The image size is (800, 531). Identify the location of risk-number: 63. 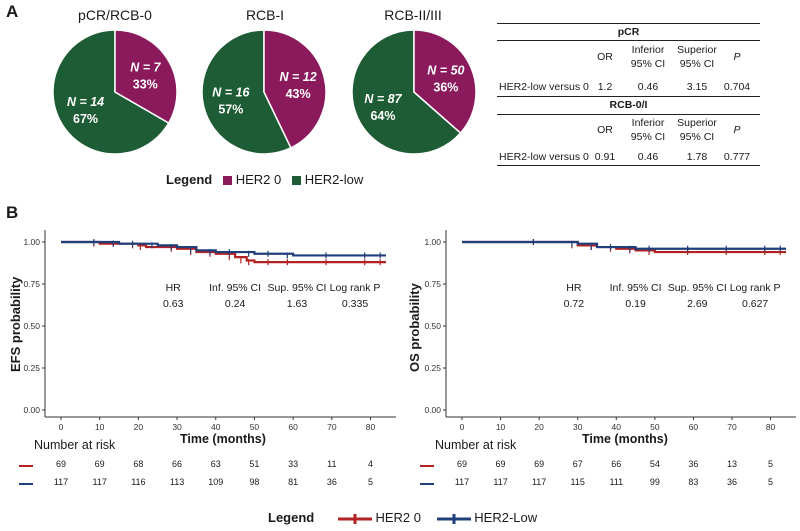
(215, 464).